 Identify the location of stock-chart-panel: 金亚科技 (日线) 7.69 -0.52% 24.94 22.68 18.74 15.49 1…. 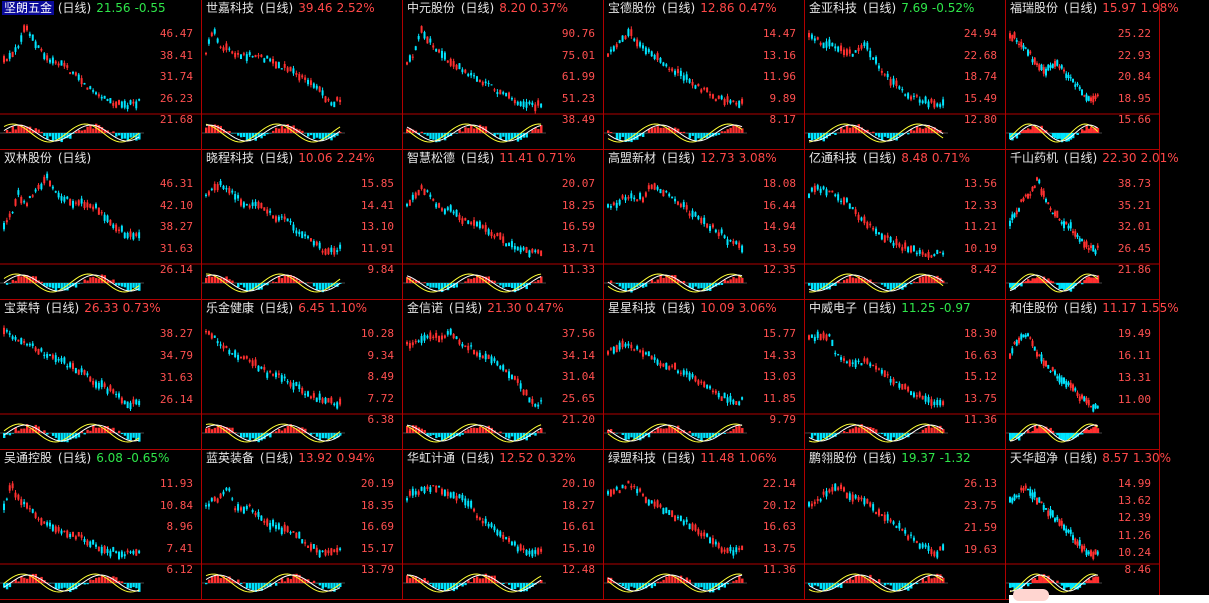
(905, 75).